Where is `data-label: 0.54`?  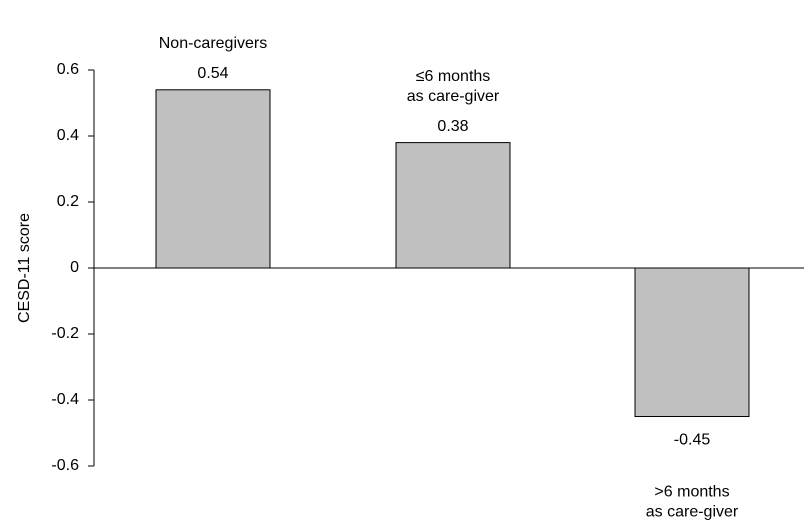
data-label: 0.54 is located at coordinates (212, 73).